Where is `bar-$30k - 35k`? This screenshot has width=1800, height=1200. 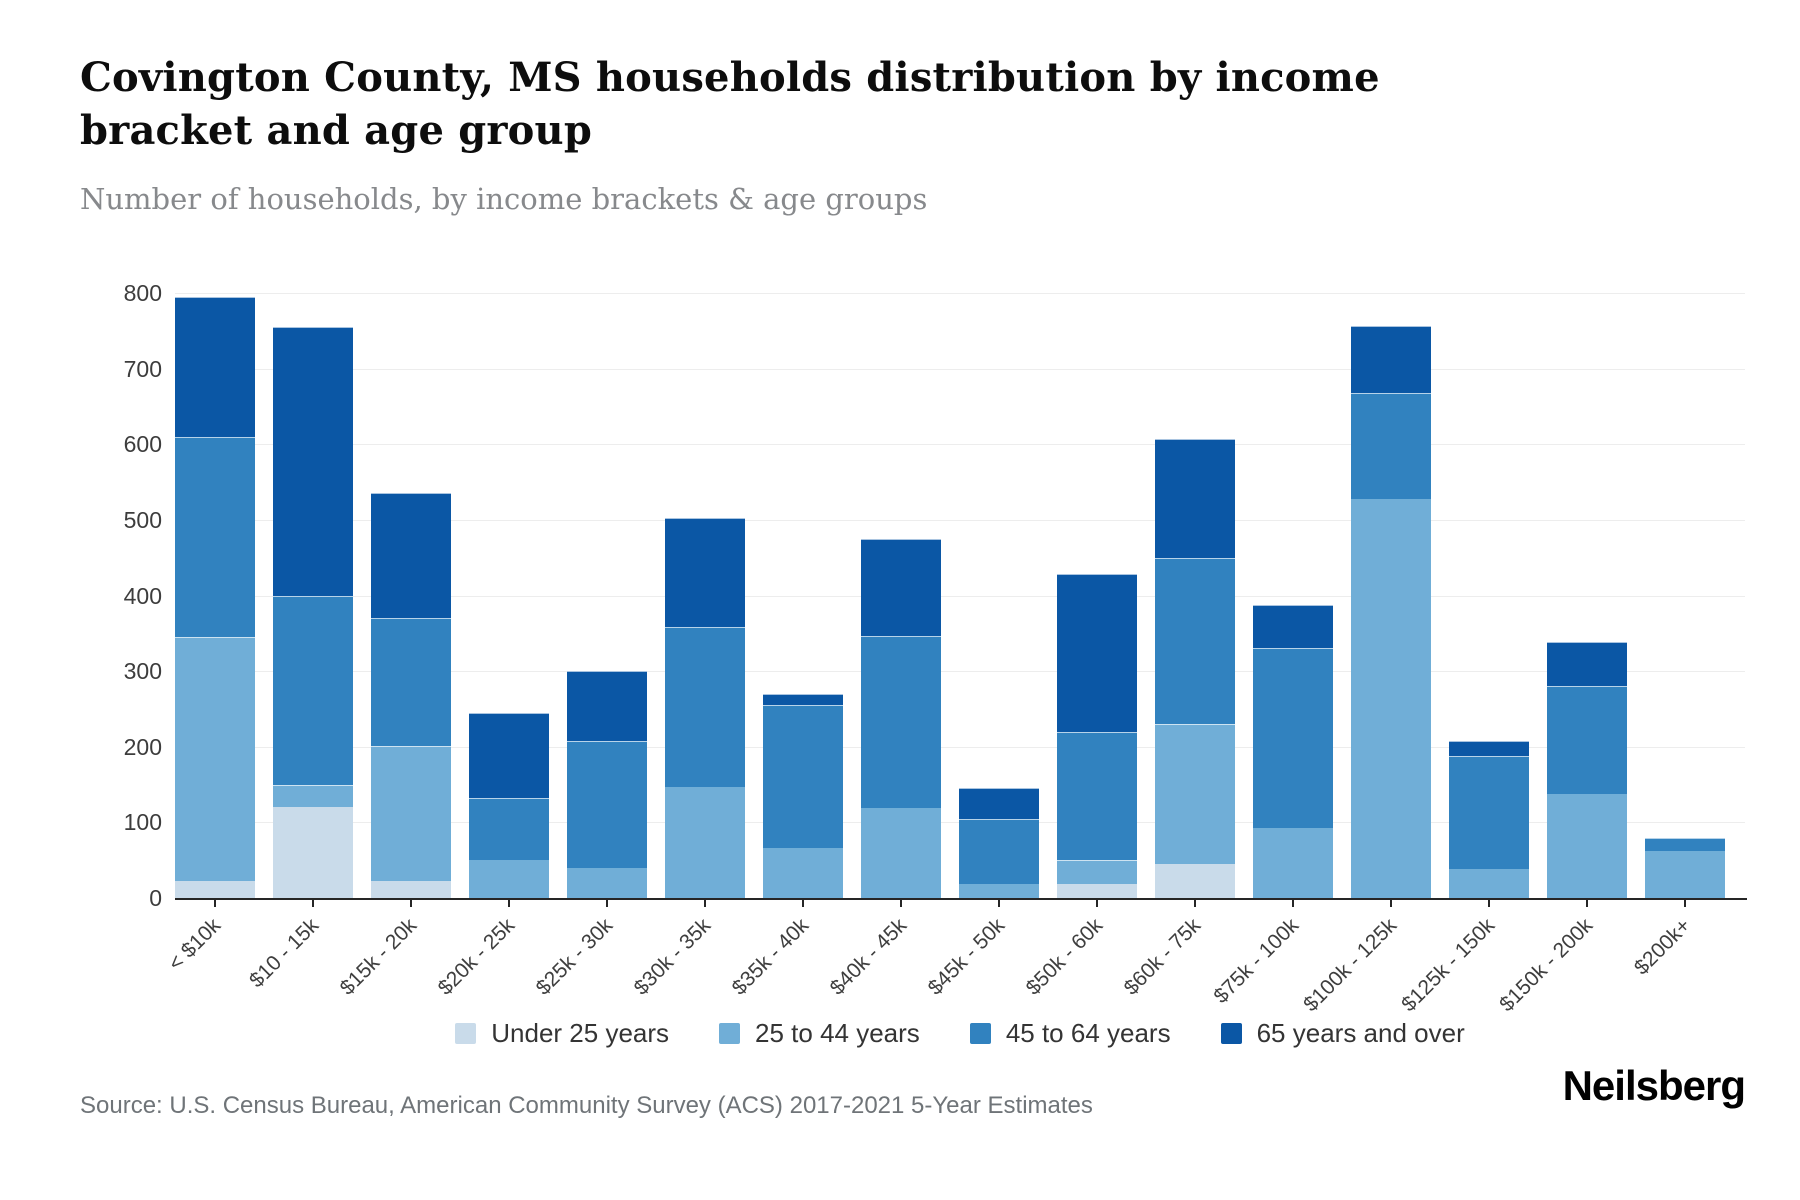
bar-$30k - 35k is located at coordinates (705, 569).